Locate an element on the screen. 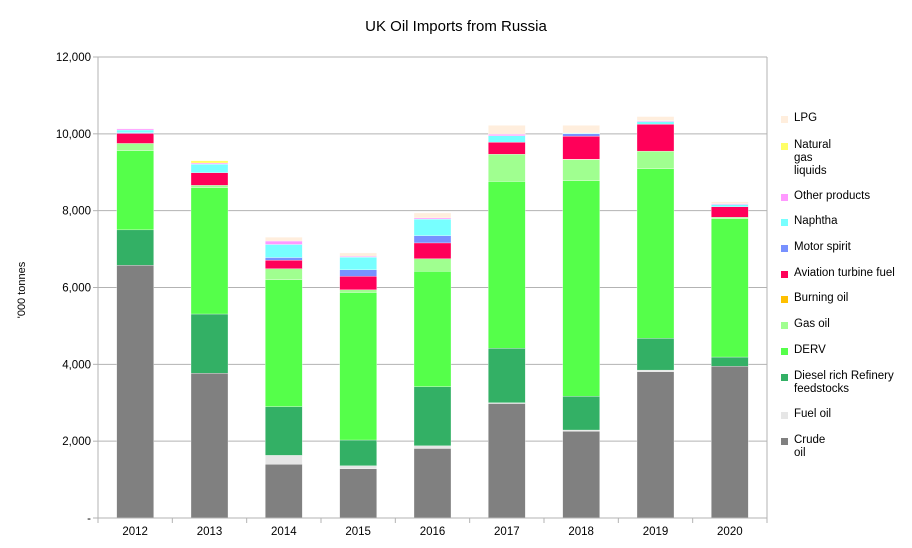  bar-segment-aviation-turbine-fuel-2017 is located at coordinates (507, 148).